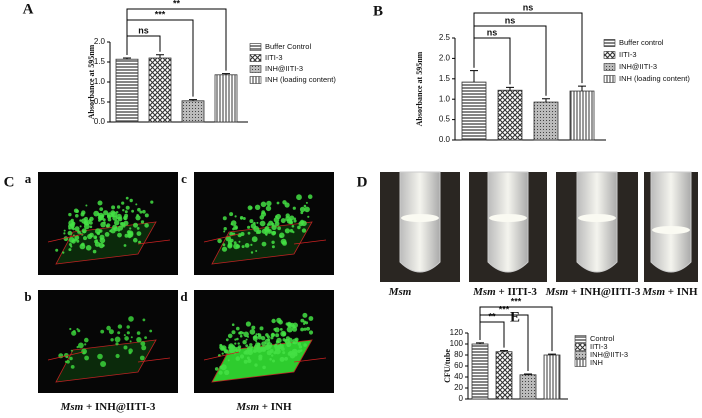 The image size is (702, 418). What do you see at coordinates (593, 292) in the screenshot?
I see `tube-caption: Msm + INH@IITI-3` at bounding box center [593, 292].